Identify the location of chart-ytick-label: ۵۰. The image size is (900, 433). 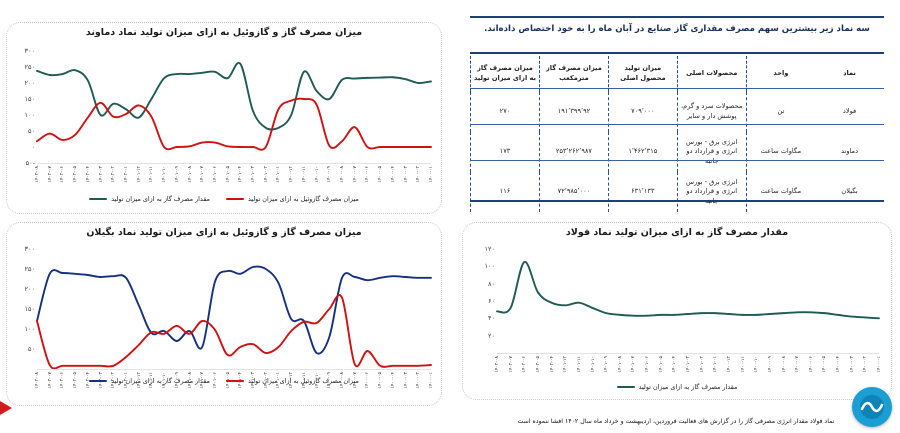
(31, 349).